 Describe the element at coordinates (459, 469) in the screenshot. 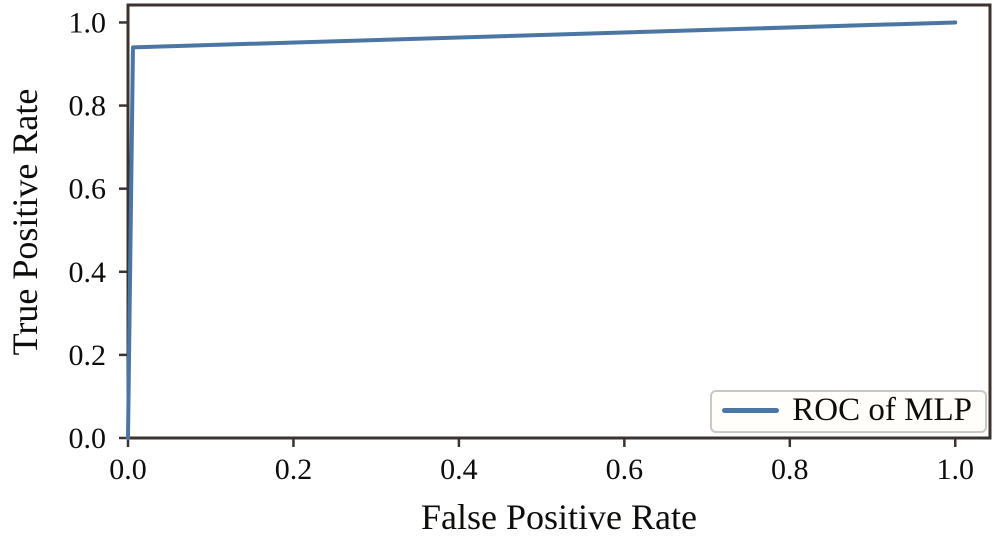

I see `x-tick-label: 0.4` at that location.